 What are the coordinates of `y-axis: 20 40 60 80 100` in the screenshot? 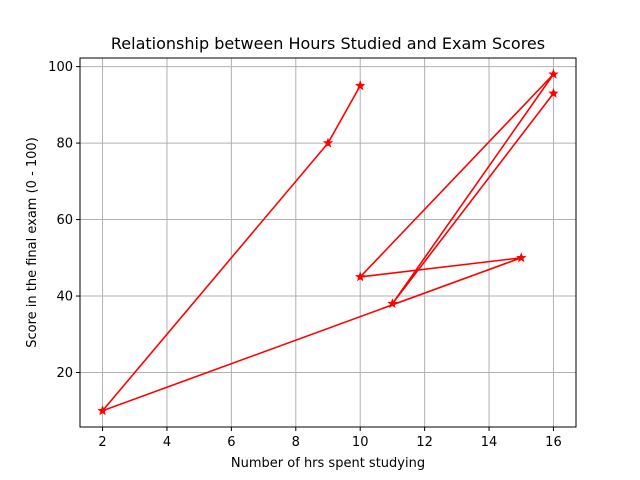 It's located at (64, 220).